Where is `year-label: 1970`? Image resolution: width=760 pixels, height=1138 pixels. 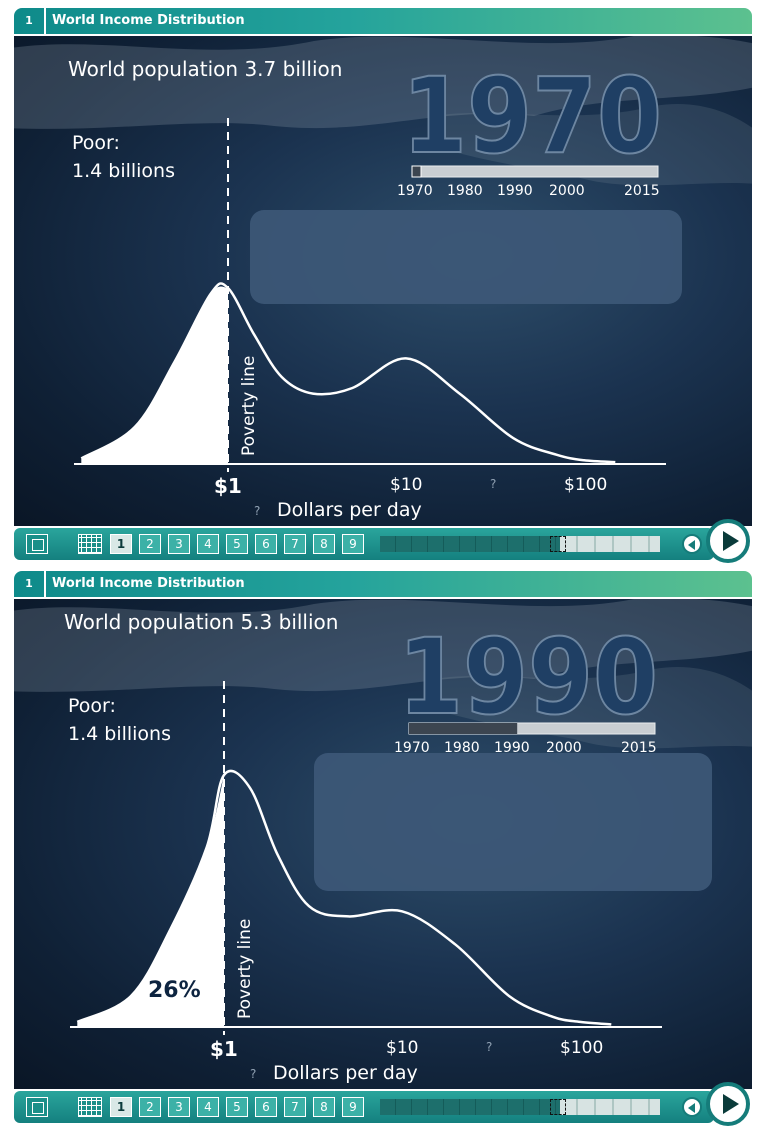
year-label: 1970 is located at coordinates (532, 116).